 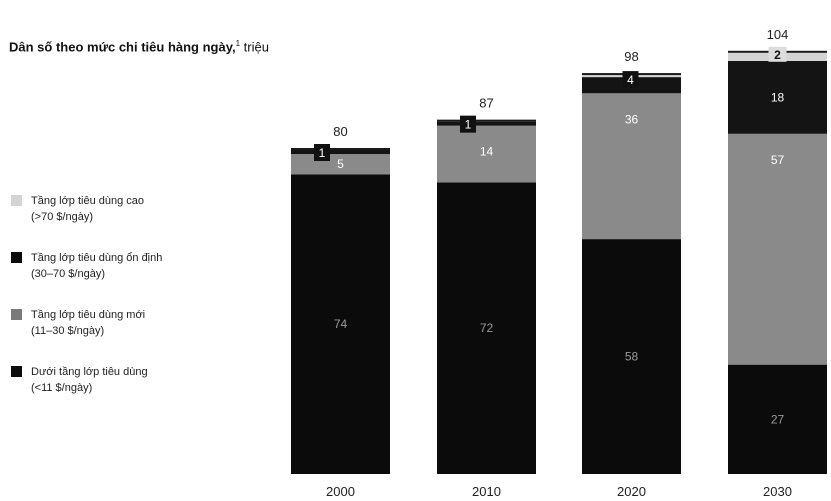 I want to click on legend-label: Tầng lớp tiêu dùng mới (11–30 $/ngày), so click(x=88, y=323).